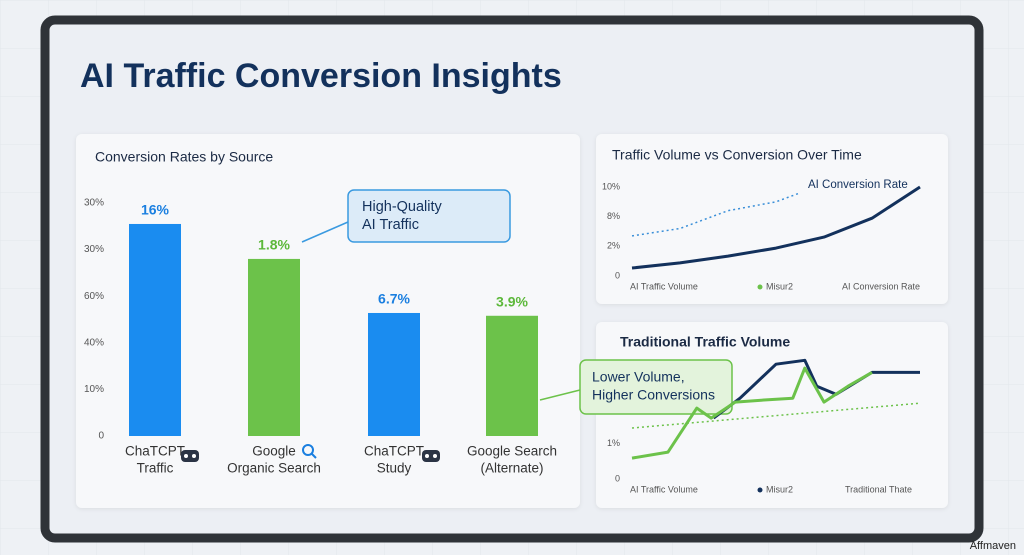  What do you see at coordinates (321, 76) in the screenshot?
I see `page-title: AI Traffic Conversion Insights` at bounding box center [321, 76].